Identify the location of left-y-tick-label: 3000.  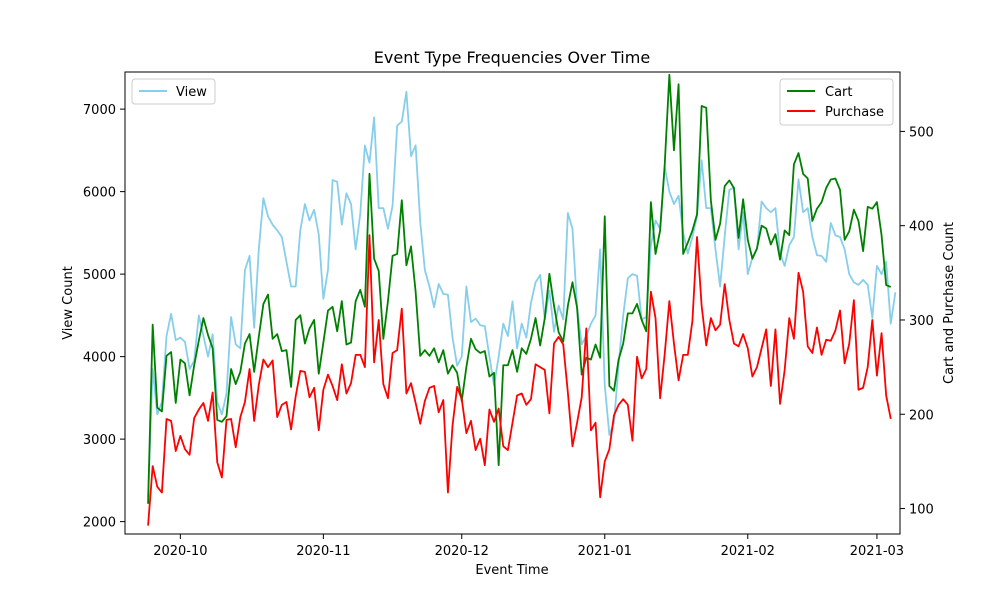
(99, 440).